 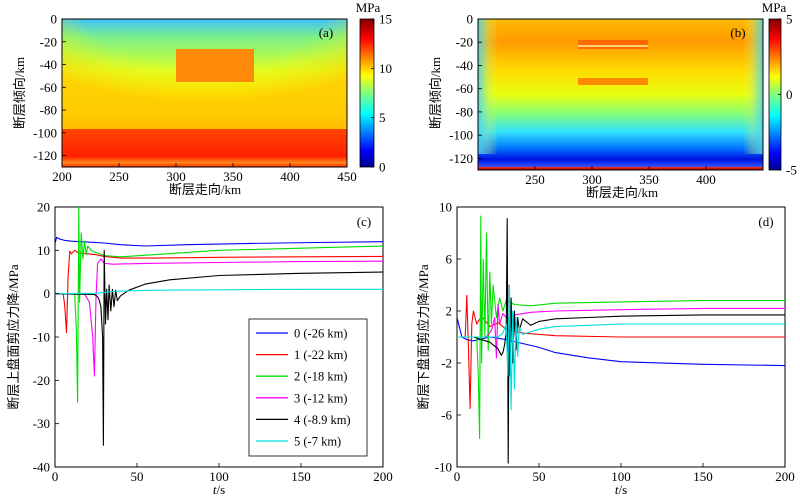 What do you see at coordinates (449, 311) in the screenshot?
I see `ytick-label: 2` at bounding box center [449, 311].